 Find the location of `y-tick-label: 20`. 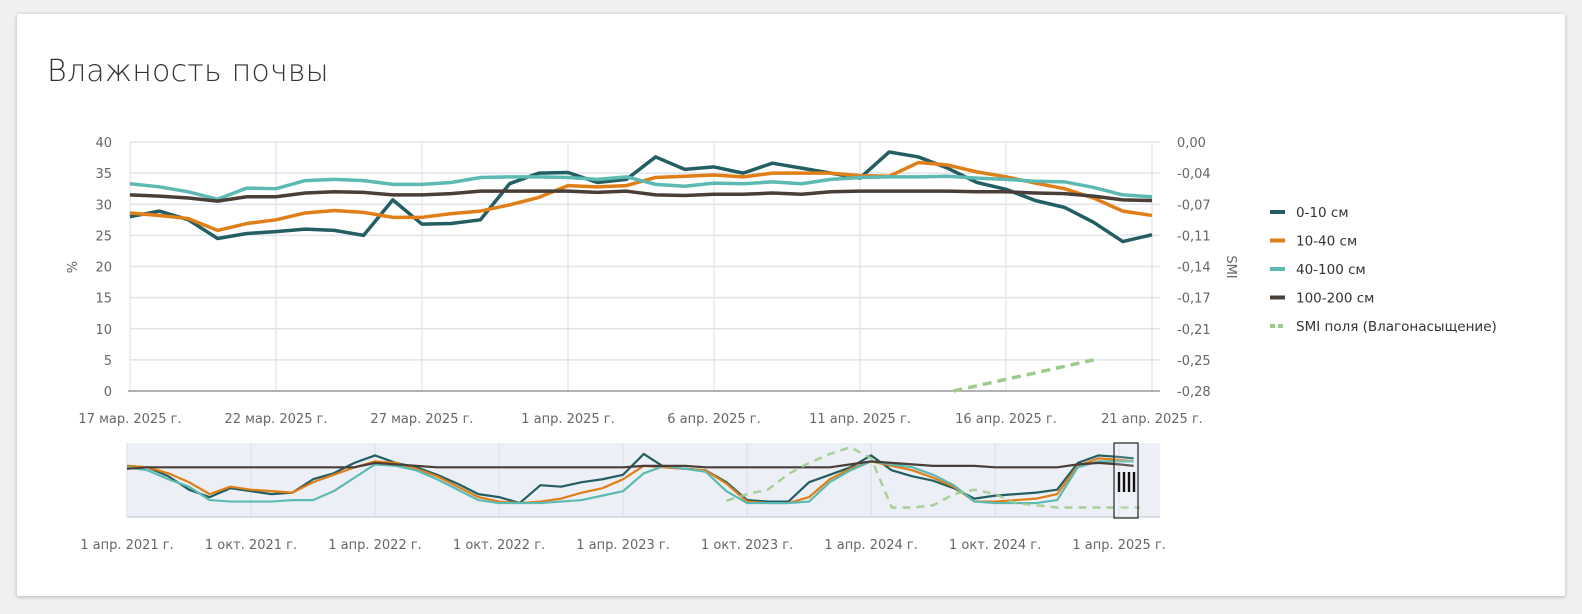

y-tick-label: 20 is located at coordinates (103, 268).